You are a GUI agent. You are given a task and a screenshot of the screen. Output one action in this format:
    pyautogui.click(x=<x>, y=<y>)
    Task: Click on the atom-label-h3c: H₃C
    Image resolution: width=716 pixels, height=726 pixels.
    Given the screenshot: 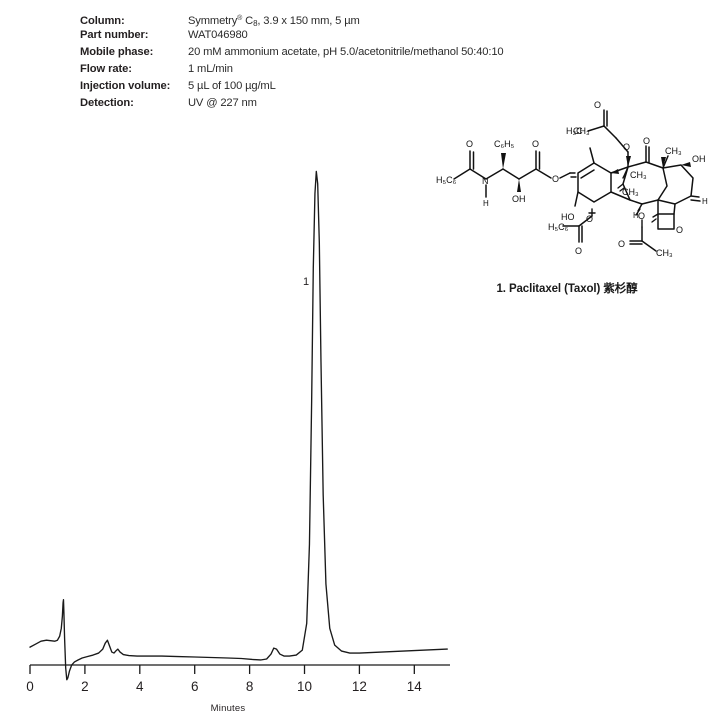 What is the action you would take?
    pyautogui.click(x=574, y=131)
    